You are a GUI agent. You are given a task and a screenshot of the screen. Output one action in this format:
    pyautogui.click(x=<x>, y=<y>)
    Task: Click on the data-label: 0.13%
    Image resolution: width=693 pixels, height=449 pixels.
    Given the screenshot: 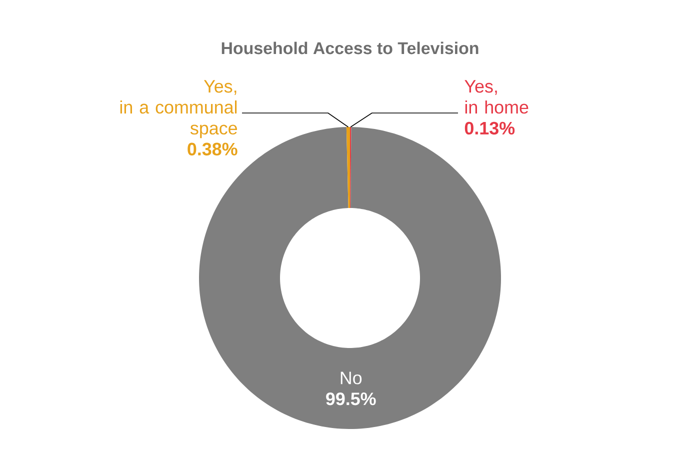 What is the action you would take?
    pyautogui.click(x=489, y=128)
    